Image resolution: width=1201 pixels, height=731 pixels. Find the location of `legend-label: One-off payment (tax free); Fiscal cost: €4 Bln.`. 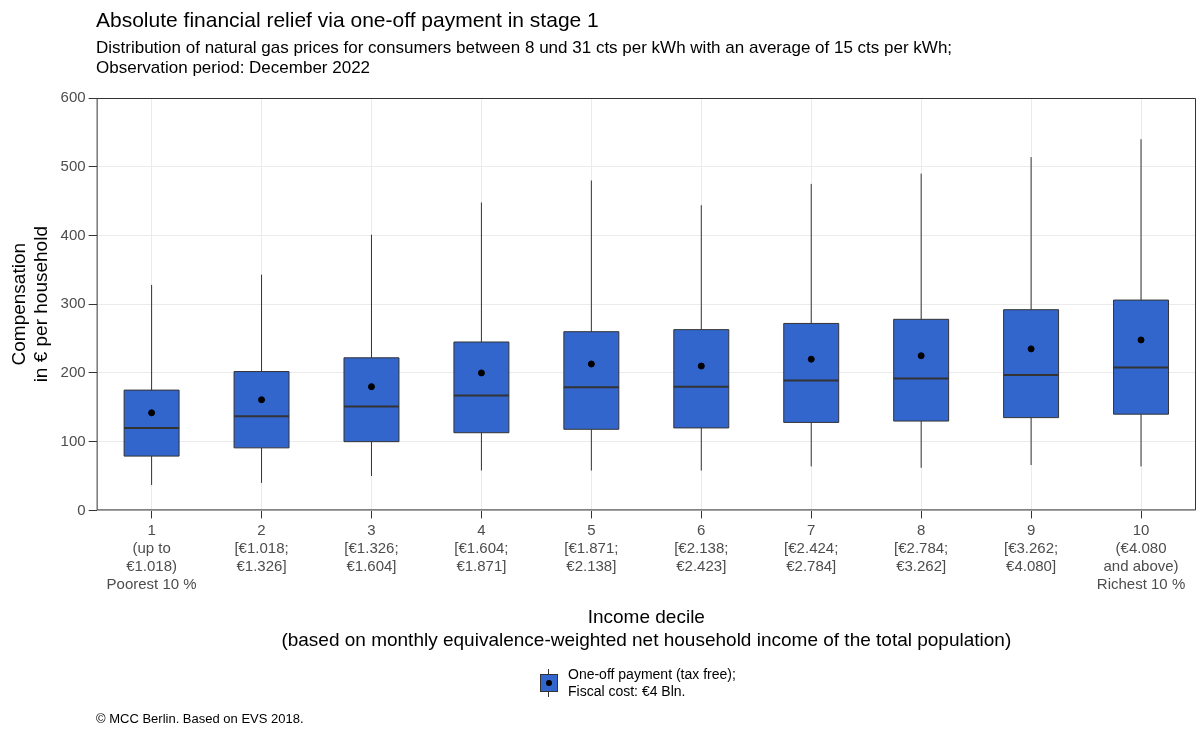

legend-label: One-off payment (tax free); Fiscal cost: €4 Bln. is located at coordinates (652, 683).